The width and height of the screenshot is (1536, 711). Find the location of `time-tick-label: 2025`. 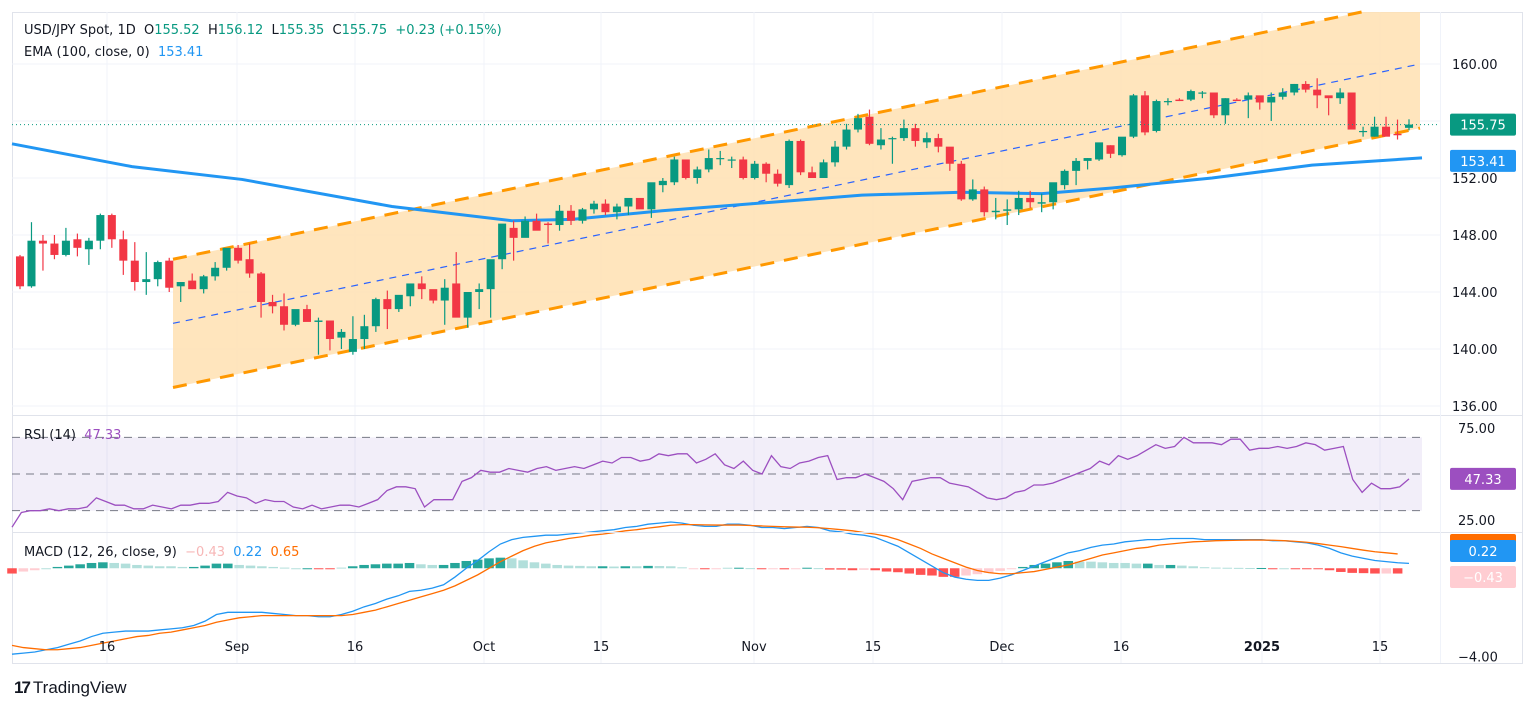

time-tick-label: 2025 is located at coordinates (1262, 647).